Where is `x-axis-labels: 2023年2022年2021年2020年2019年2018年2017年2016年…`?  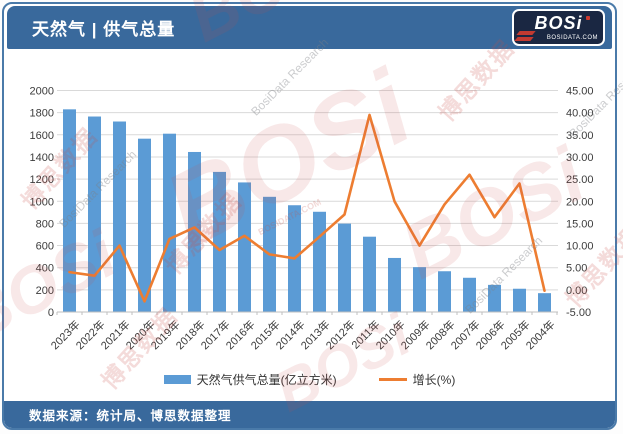
x-axis-labels: 2023年2022年2021年2020年2019年2018年2017年2016年… is located at coordinates (303, 334).